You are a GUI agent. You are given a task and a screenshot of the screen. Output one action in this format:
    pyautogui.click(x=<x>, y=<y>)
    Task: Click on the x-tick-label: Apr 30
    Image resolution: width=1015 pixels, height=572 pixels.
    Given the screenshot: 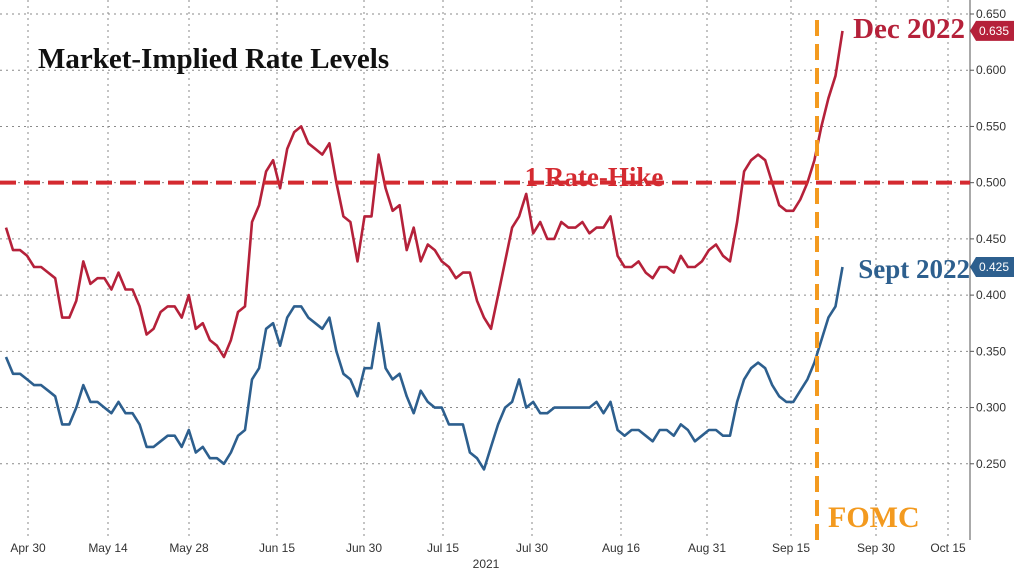 What is the action you would take?
    pyautogui.click(x=28, y=548)
    